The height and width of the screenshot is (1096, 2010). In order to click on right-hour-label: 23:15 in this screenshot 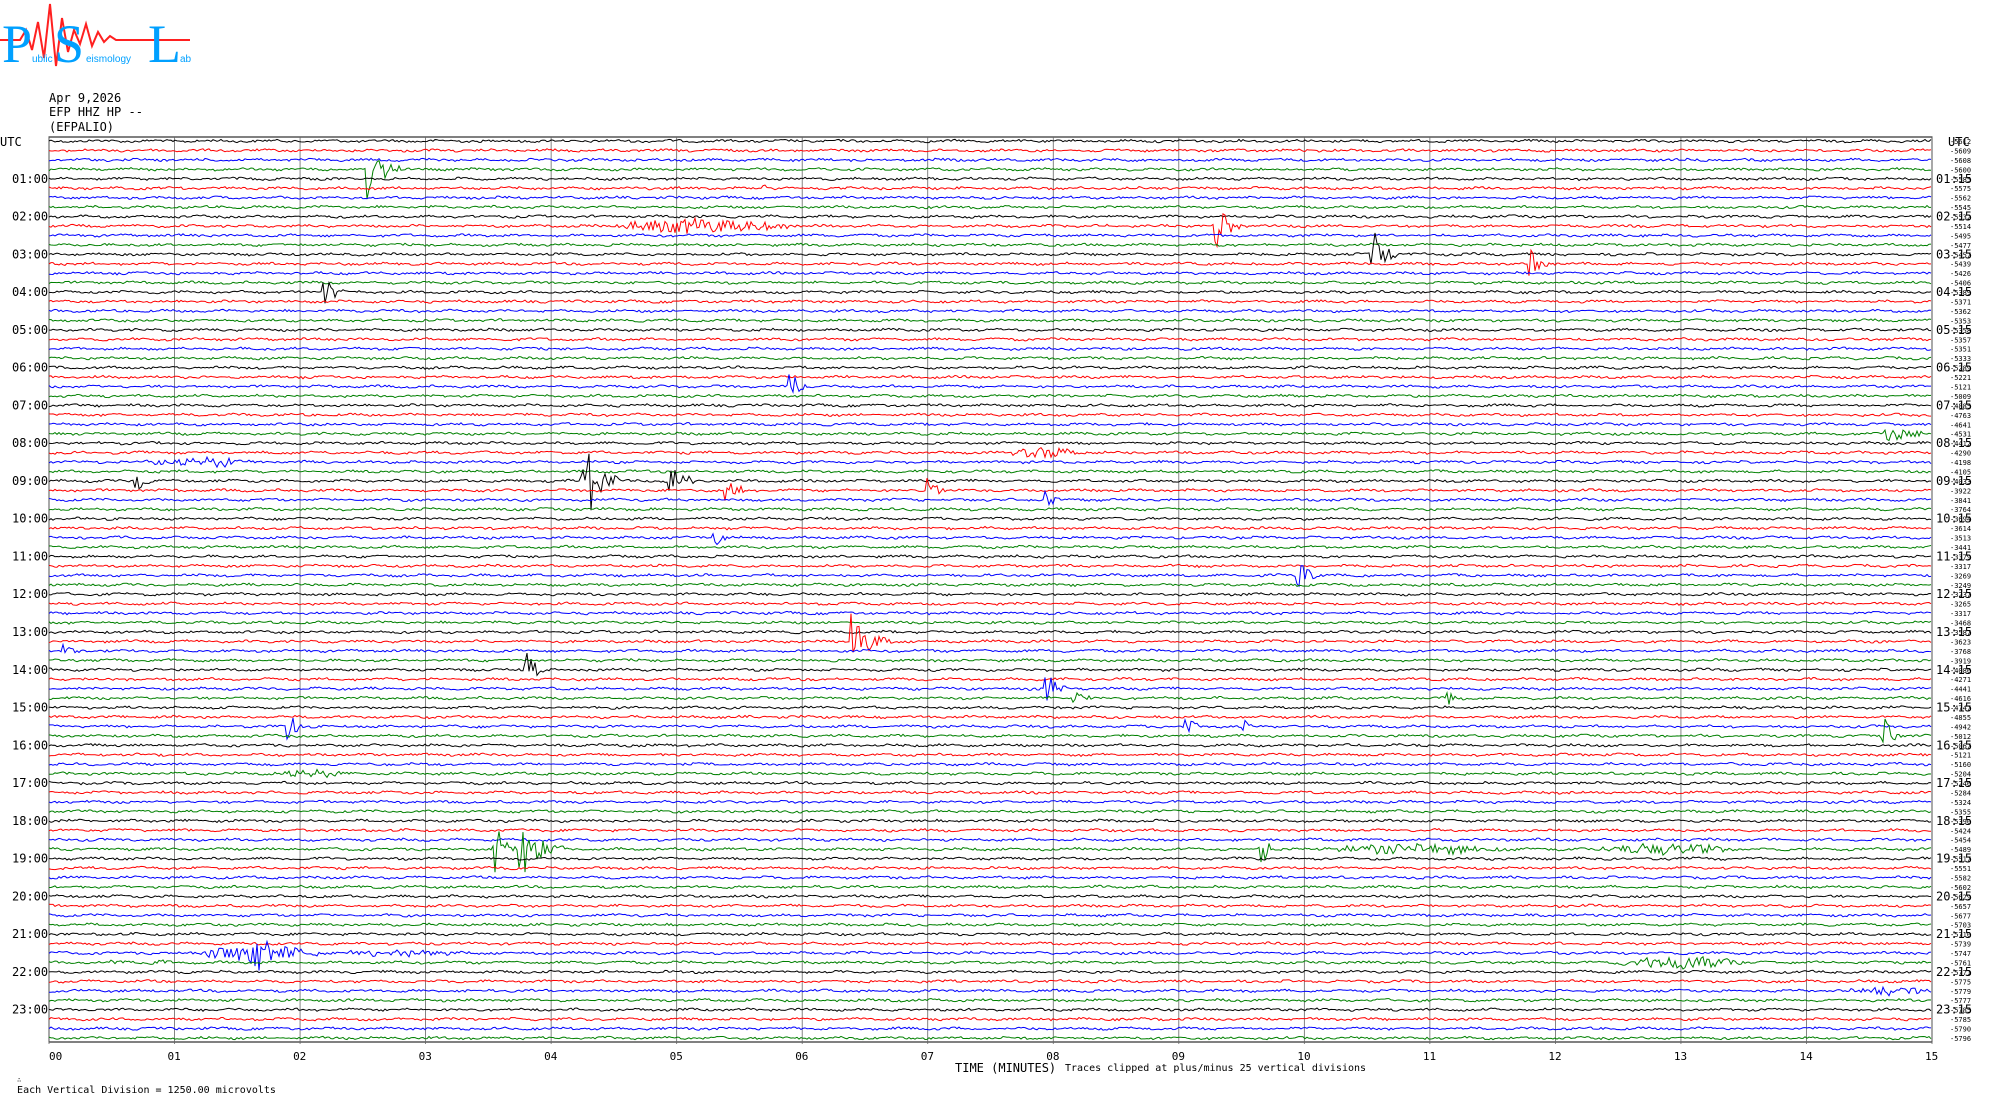, I will do `click(1954, 1010)`.